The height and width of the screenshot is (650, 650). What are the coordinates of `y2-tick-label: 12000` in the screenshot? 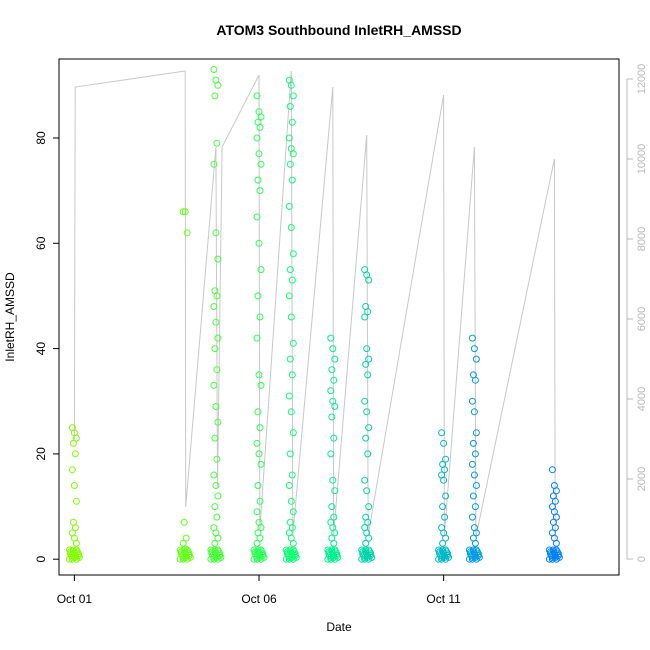 It's located at (642, 79).